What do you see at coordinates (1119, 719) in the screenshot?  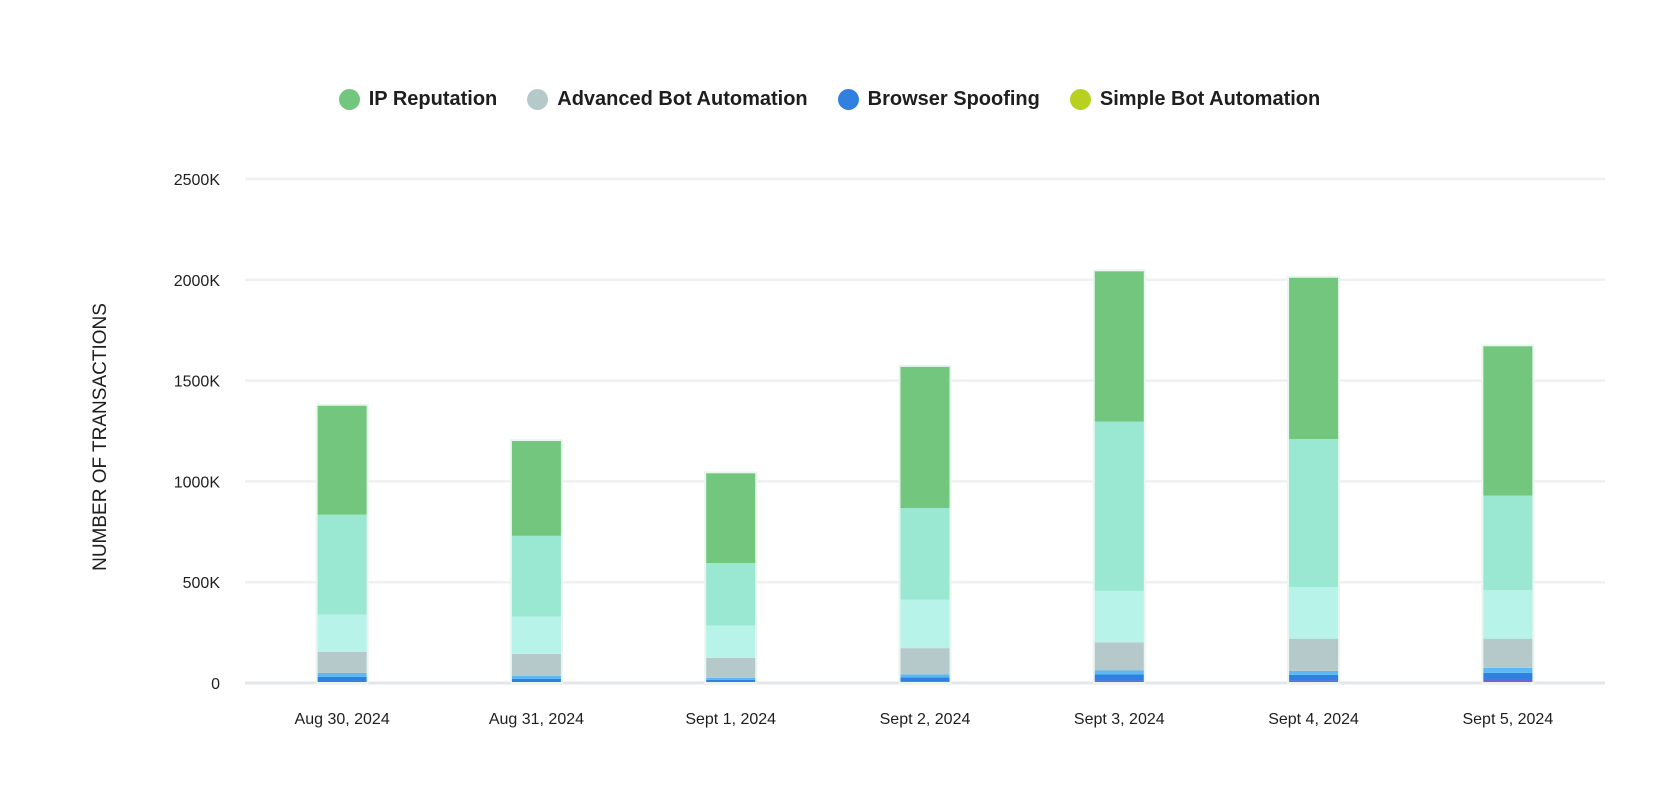 I see `x-tick-label: Sept 3, 2024` at bounding box center [1119, 719].